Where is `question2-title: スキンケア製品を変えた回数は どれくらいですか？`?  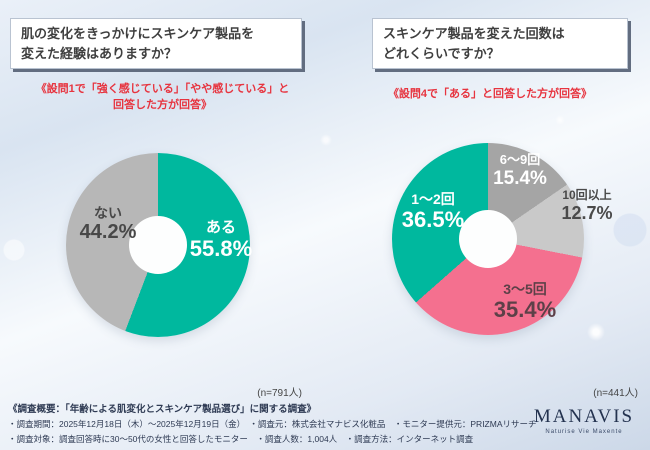
question2-title: スキンケア製品を変えた回数は どれくらいですか？ is located at coordinates (500, 43).